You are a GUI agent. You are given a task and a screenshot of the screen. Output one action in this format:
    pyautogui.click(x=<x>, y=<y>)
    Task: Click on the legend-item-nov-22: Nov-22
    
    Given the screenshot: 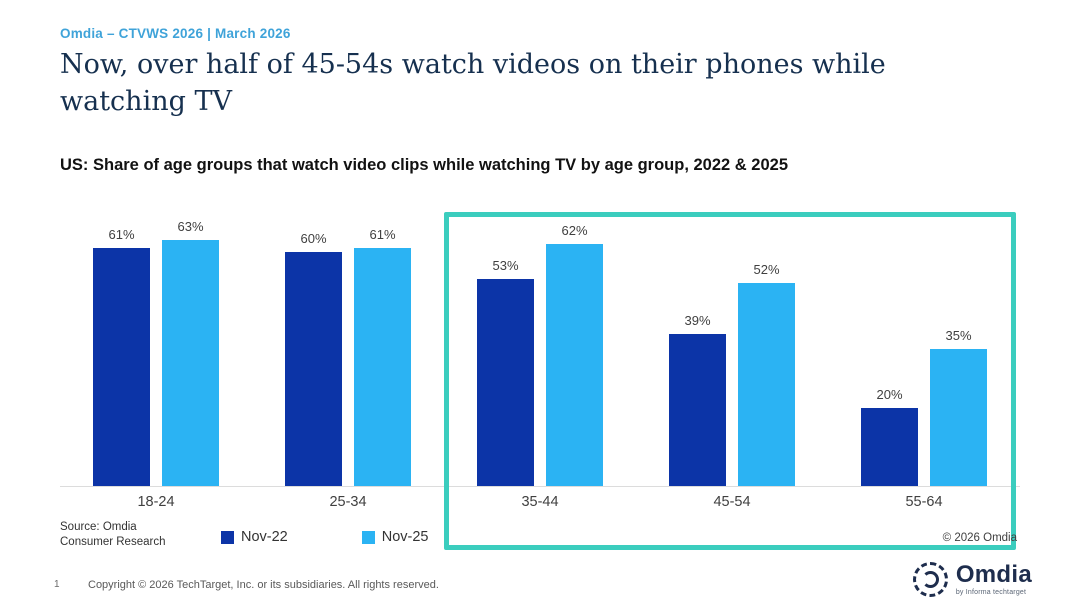 What is the action you would take?
    pyautogui.click(x=254, y=537)
    